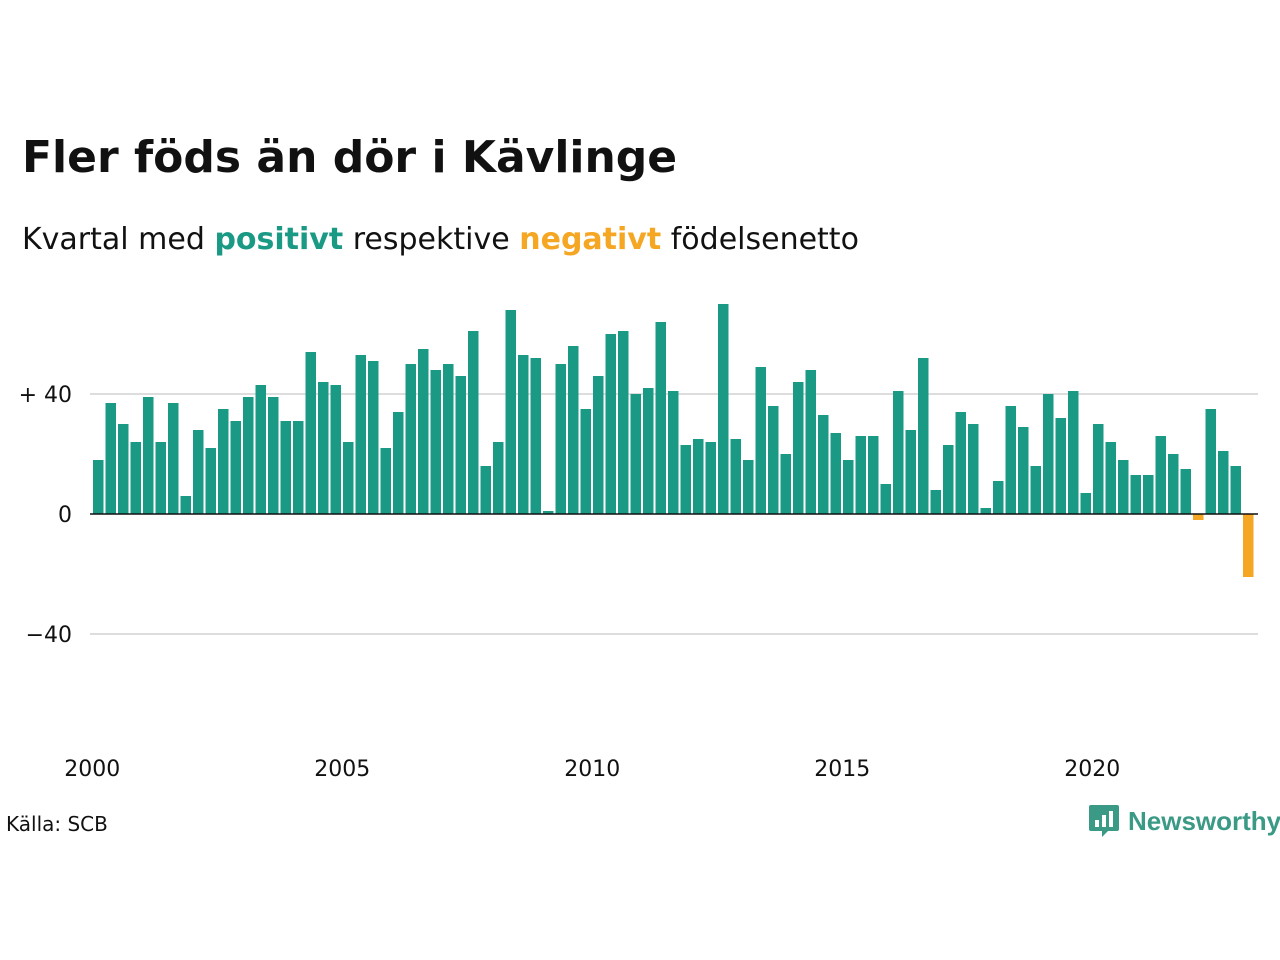  Describe the element at coordinates (1104, 821) in the screenshot. I see `newsworthy-logo-icon` at that location.